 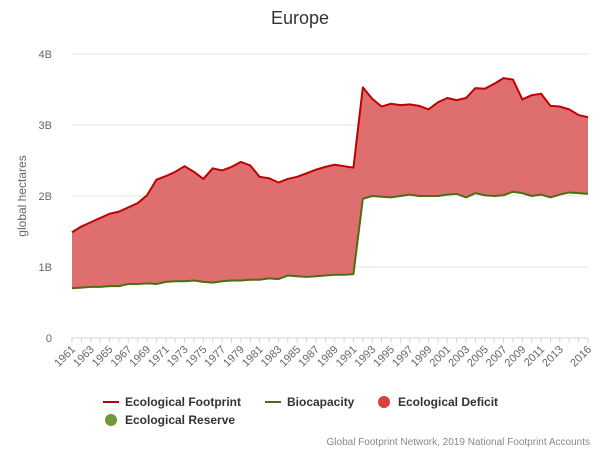 I want to click on y-tick-label: 4B, so click(x=45, y=55).